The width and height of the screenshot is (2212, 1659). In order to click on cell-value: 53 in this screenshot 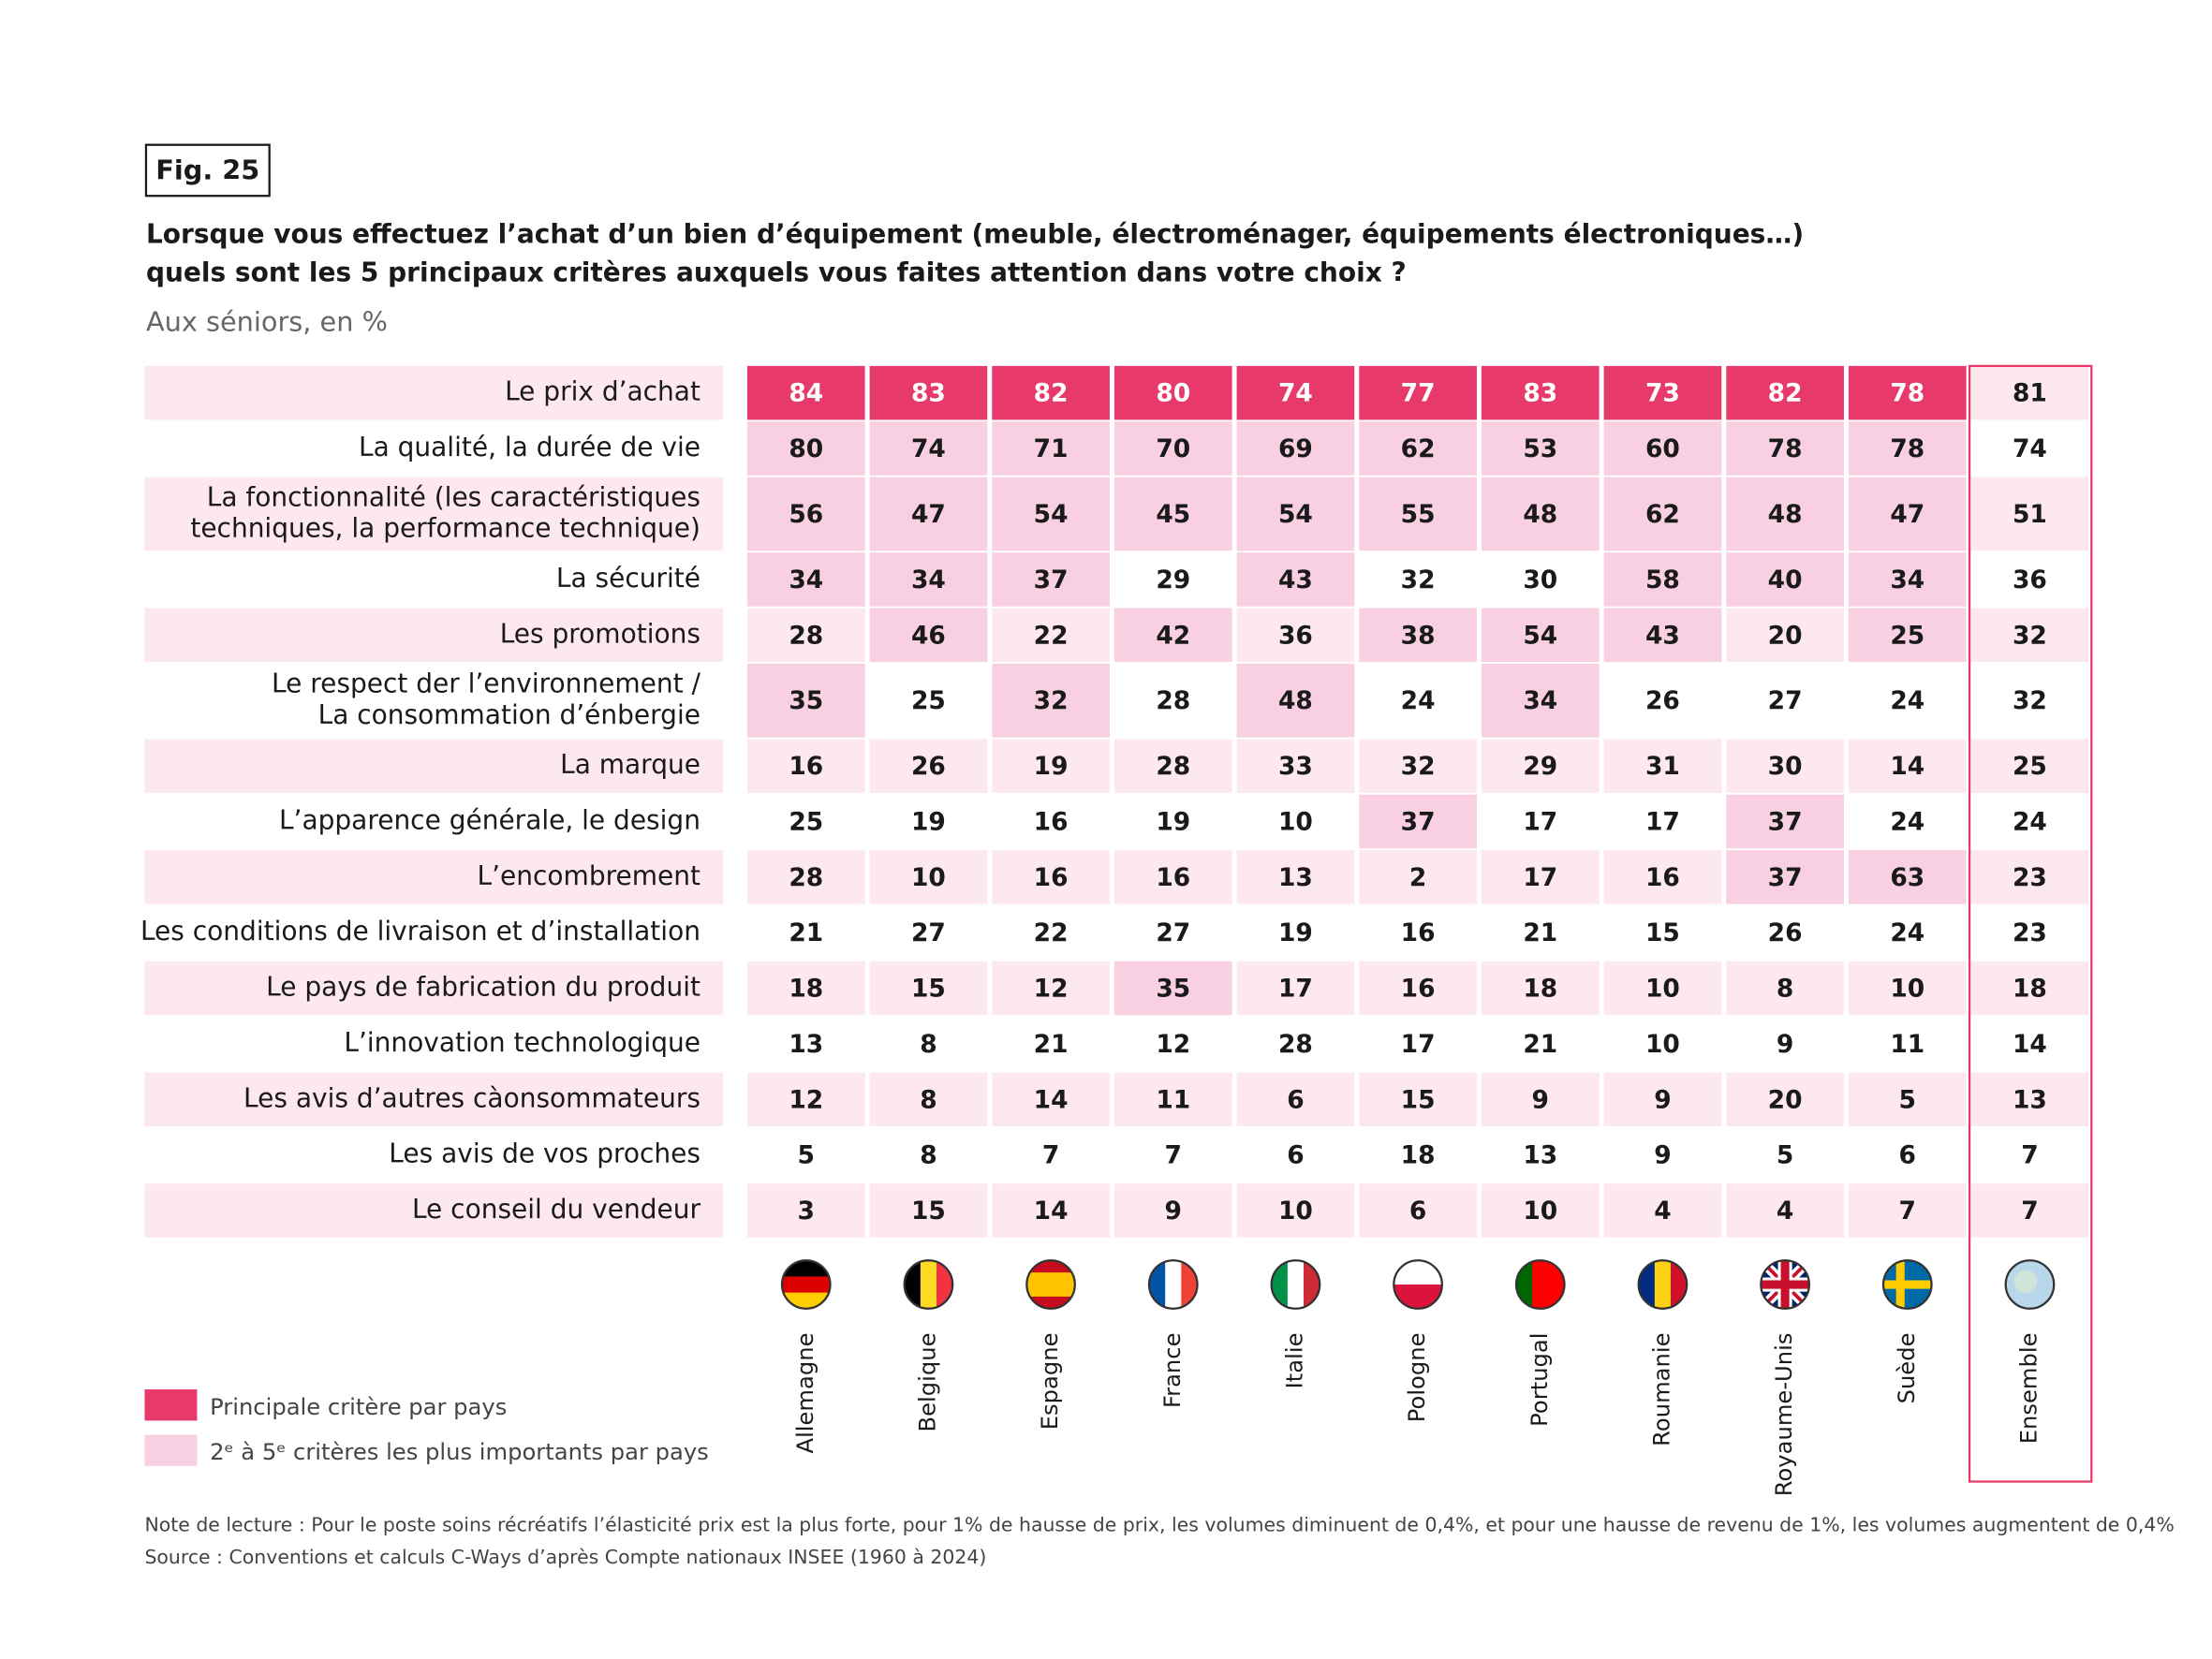, I will do `click(1540, 448)`.